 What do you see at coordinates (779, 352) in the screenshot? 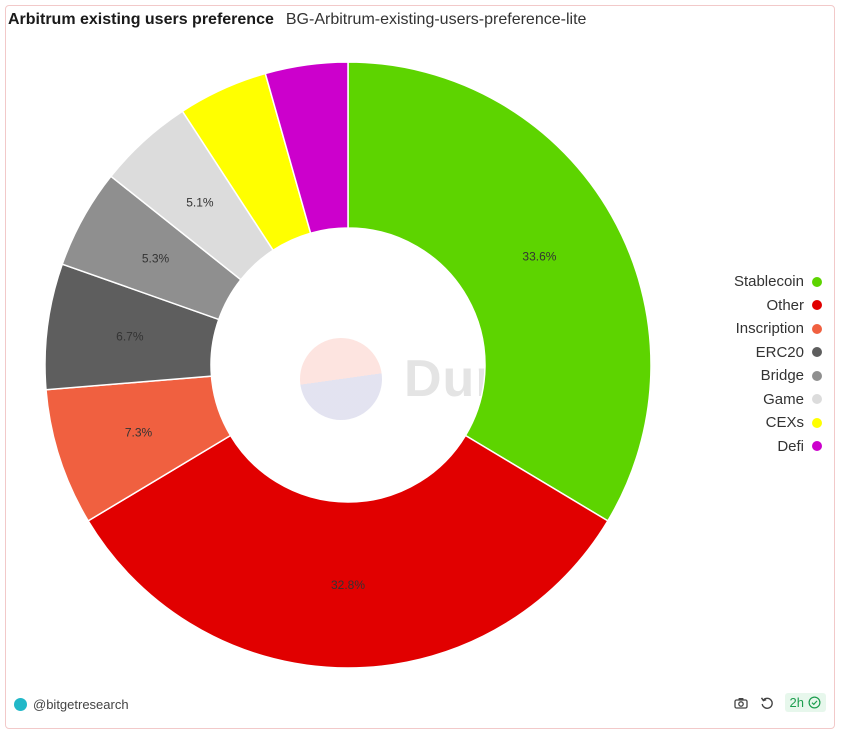
I see `legend-label: ERC20` at bounding box center [779, 352].